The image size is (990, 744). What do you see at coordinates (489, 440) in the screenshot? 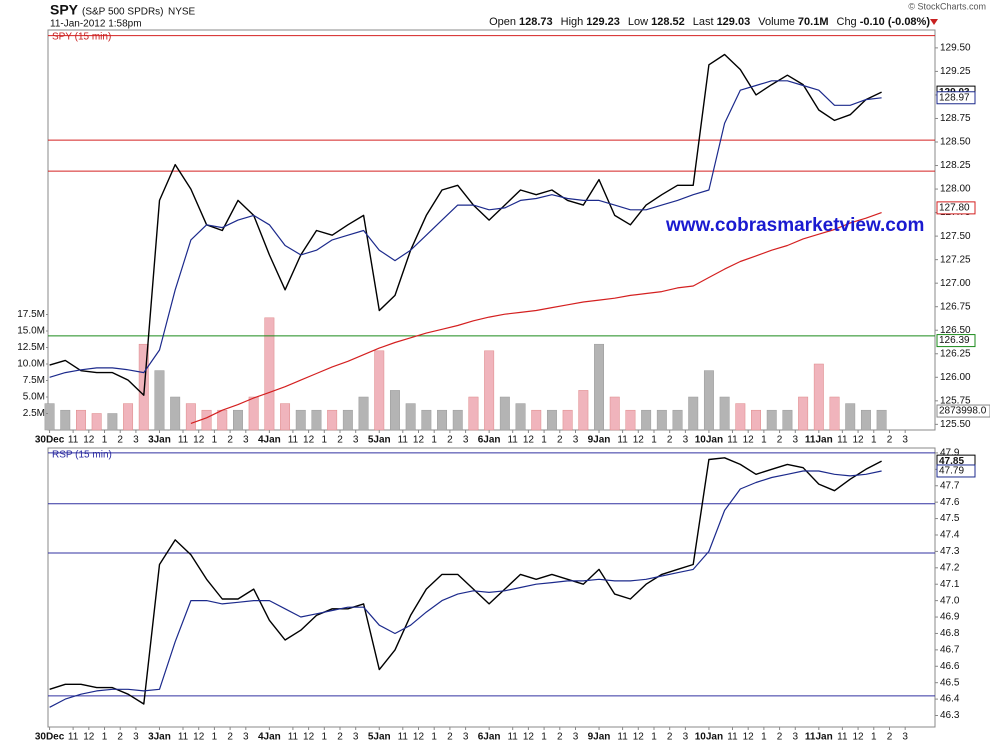
I see `x-tick-label: 6Jan` at bounding box center [489, 440].